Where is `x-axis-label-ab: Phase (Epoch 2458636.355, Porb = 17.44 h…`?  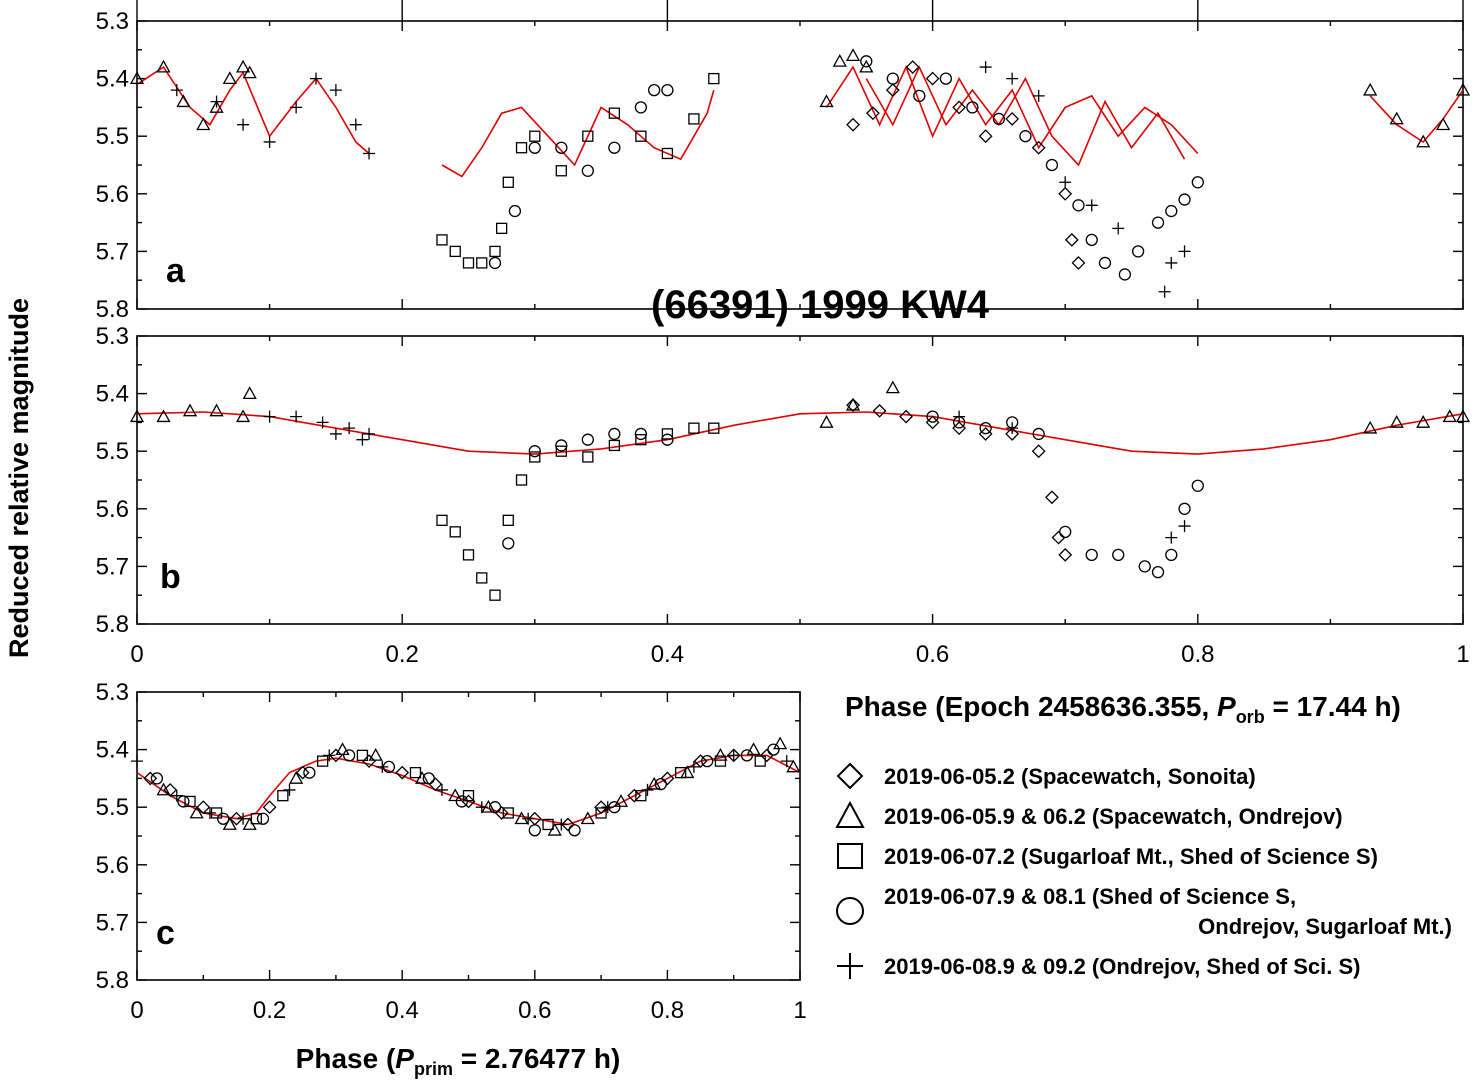 x-axis-label-ab: Phase (Epoch 2458636.355, Porb = 17.44 h… is located at coordinates (1123, 709).